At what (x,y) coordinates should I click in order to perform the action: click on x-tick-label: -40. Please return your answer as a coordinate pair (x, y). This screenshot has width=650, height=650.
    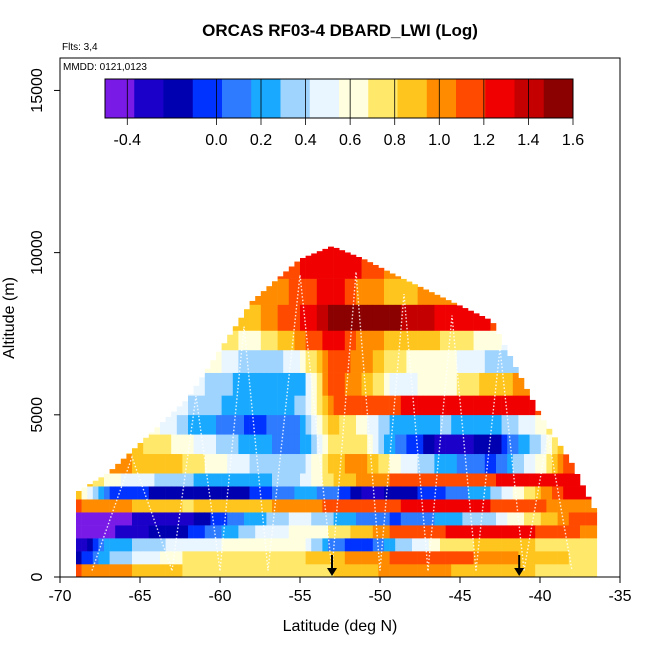
    Looking at the image, I should click on (539, 596).